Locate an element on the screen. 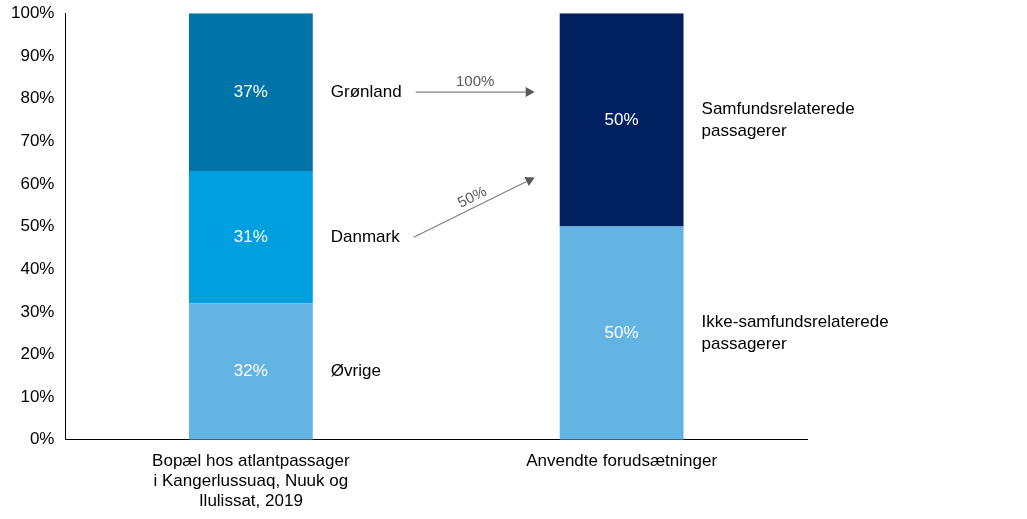 This screenshot has width=1027, height=519. series-label: Øvrige is located at coordinates (355, 371).